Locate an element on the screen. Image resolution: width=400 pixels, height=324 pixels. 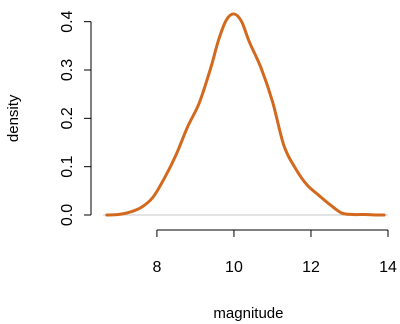
y-tick-label: 0.1 is located at coordinates (67, 166).